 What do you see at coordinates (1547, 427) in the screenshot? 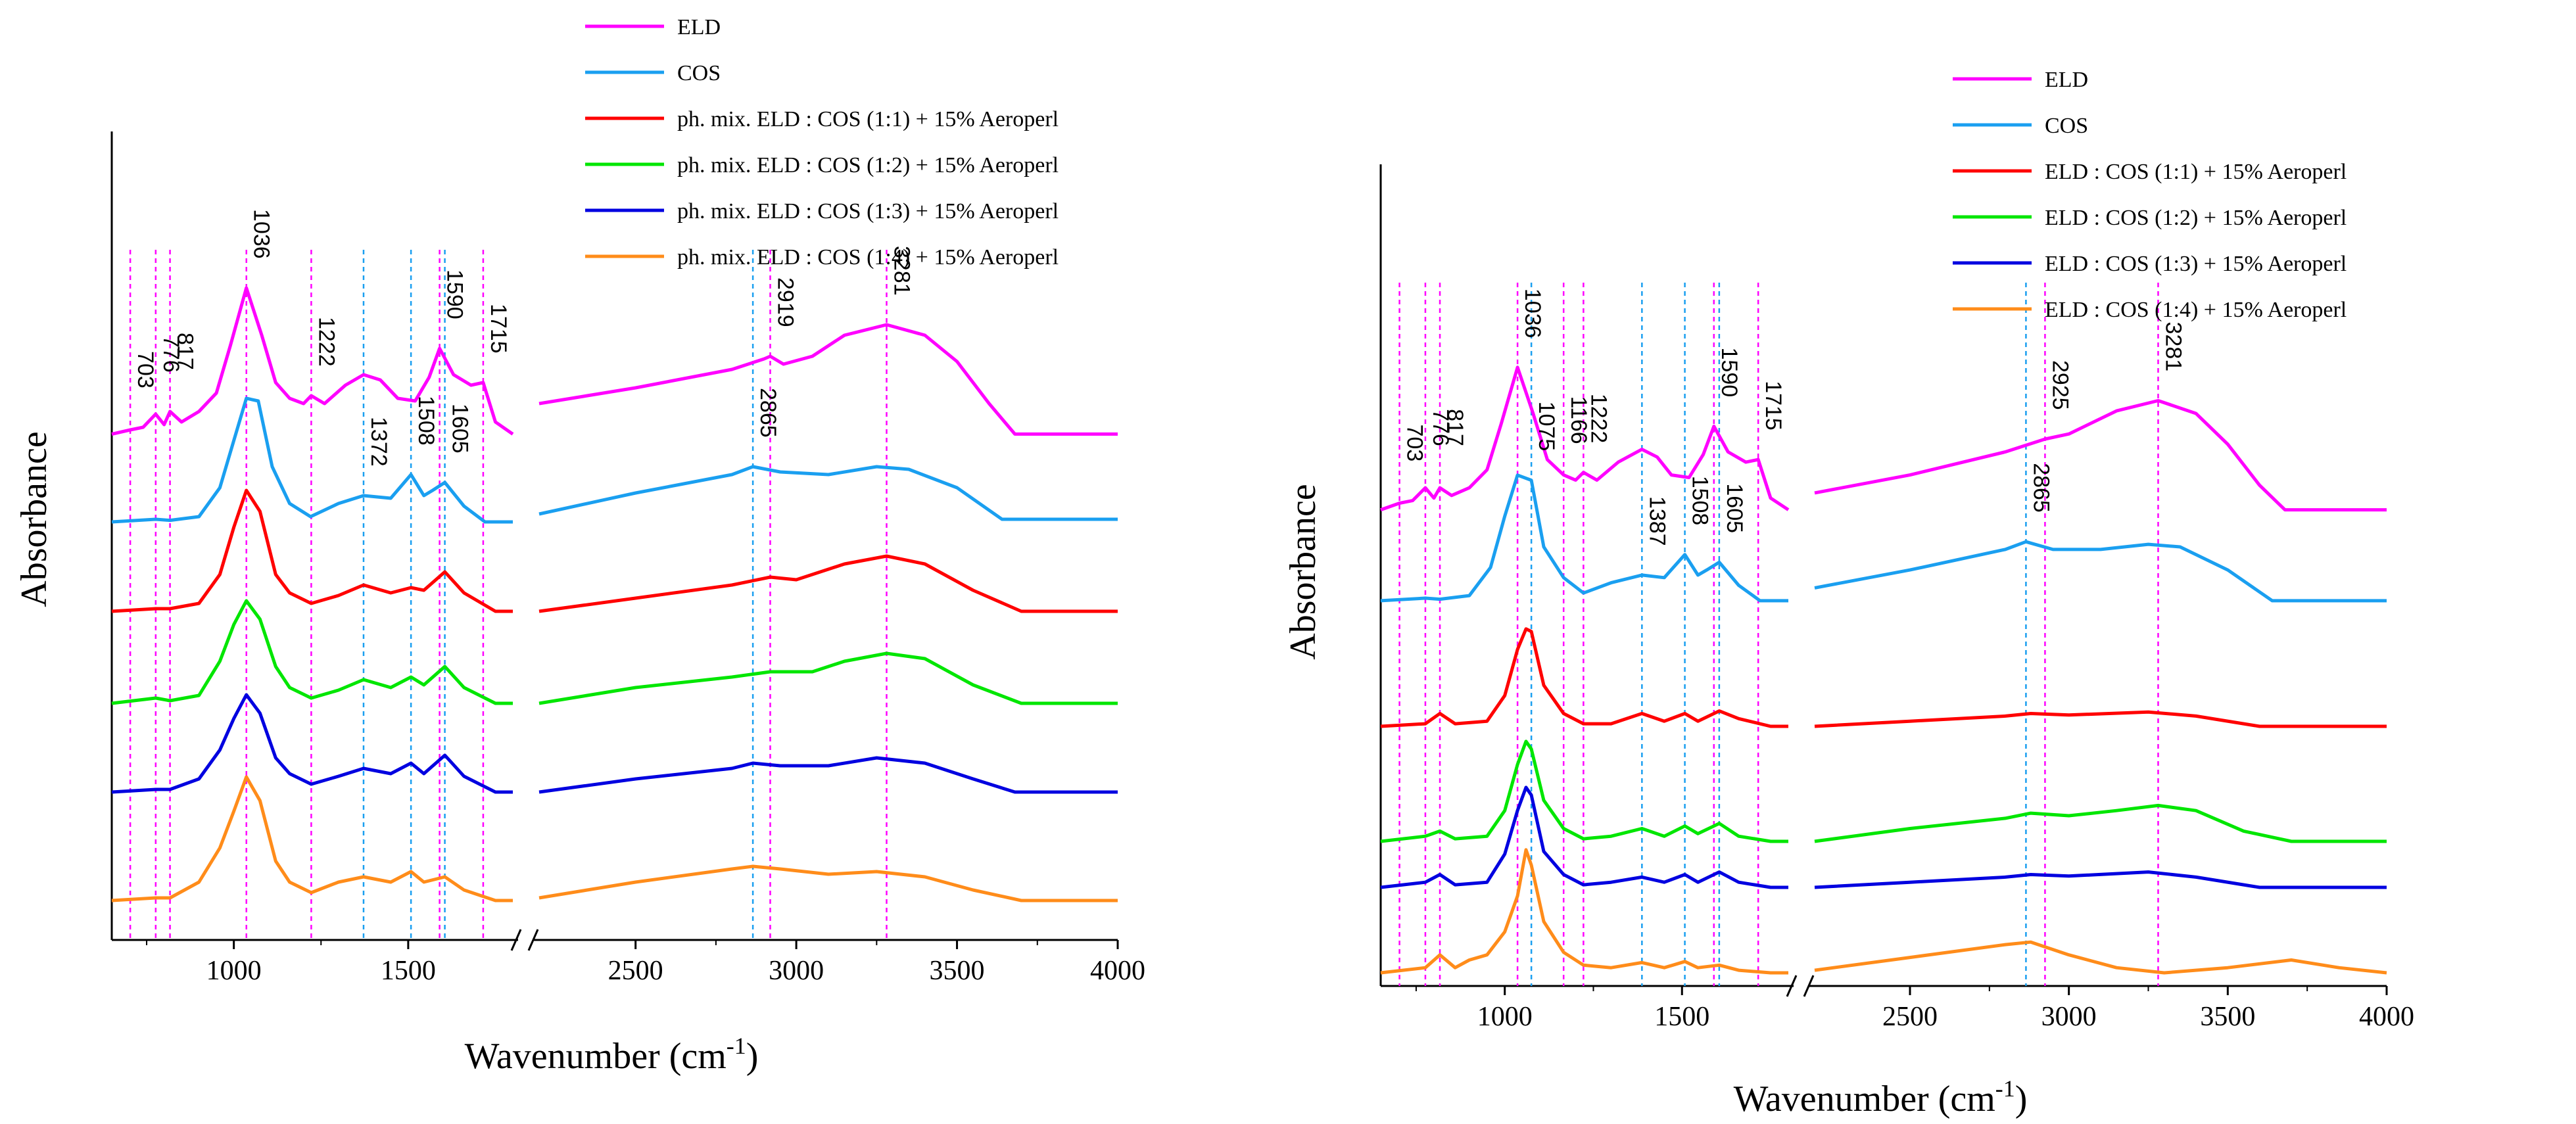
I see `peak-label: 1075` at bounding box center [1547, 427].